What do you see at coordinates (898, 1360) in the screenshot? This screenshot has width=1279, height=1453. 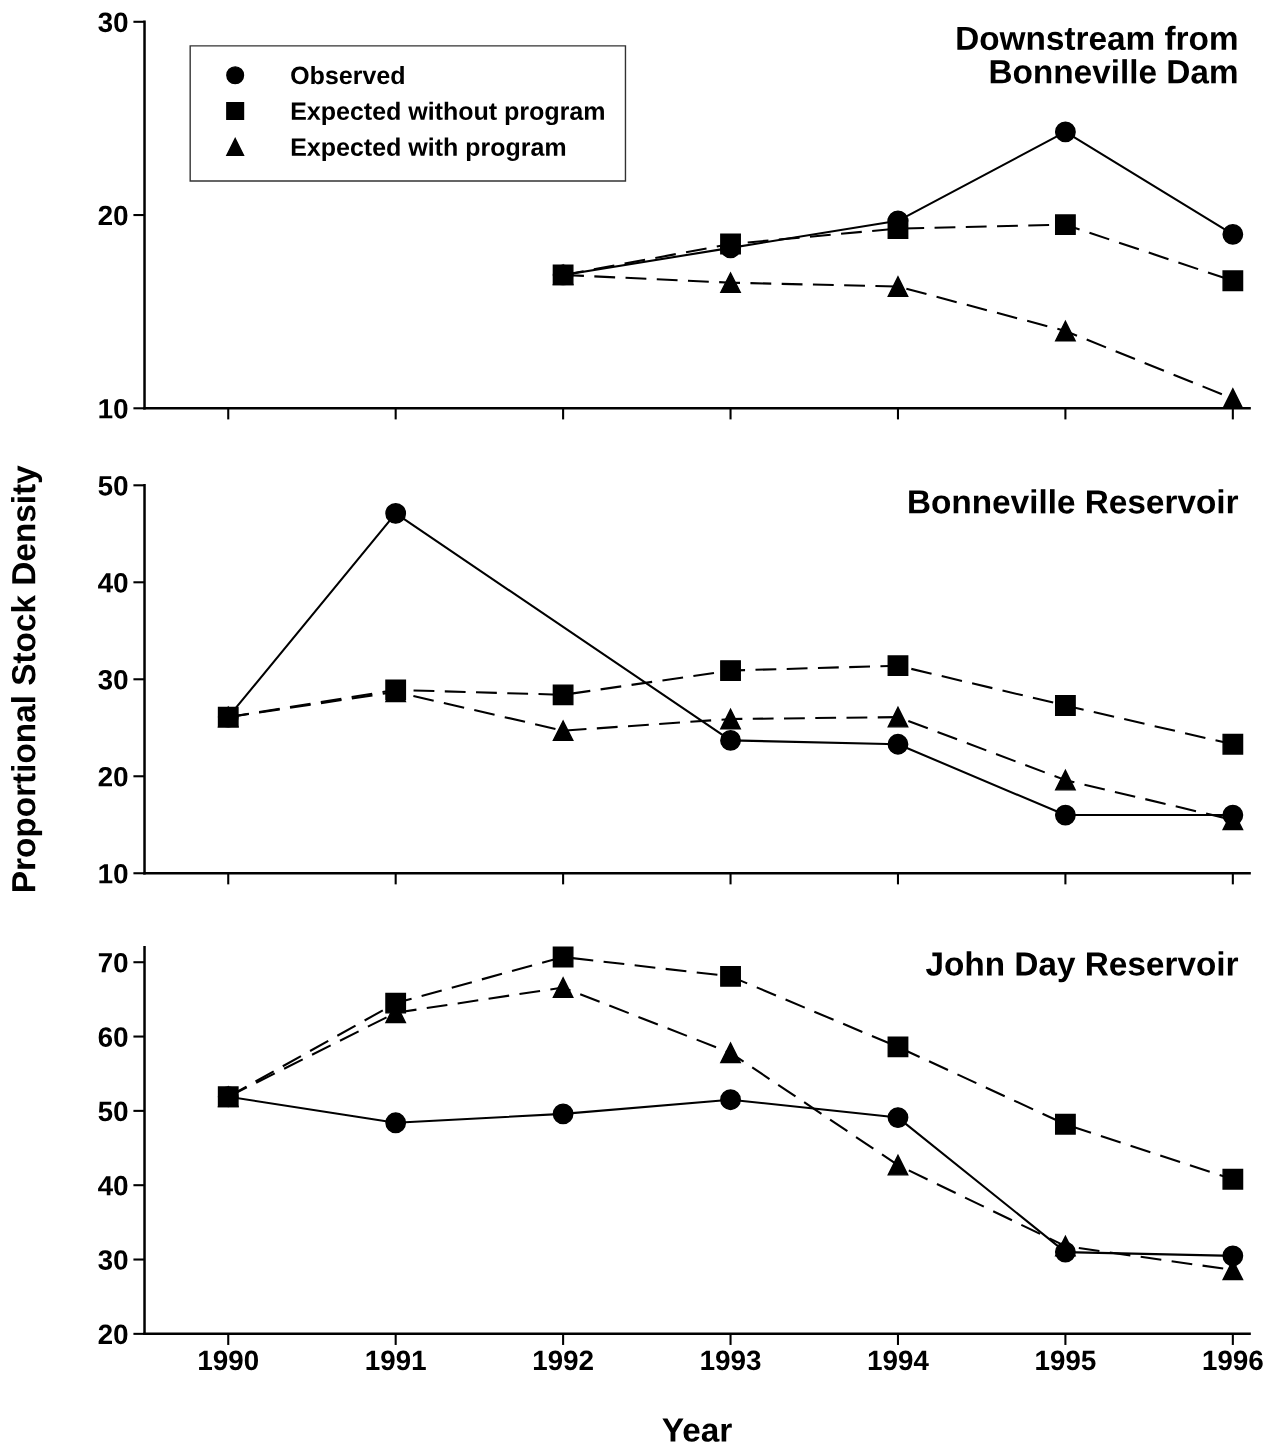 I see `x-tick-label: 1994` at bounding box center [898, 1360].